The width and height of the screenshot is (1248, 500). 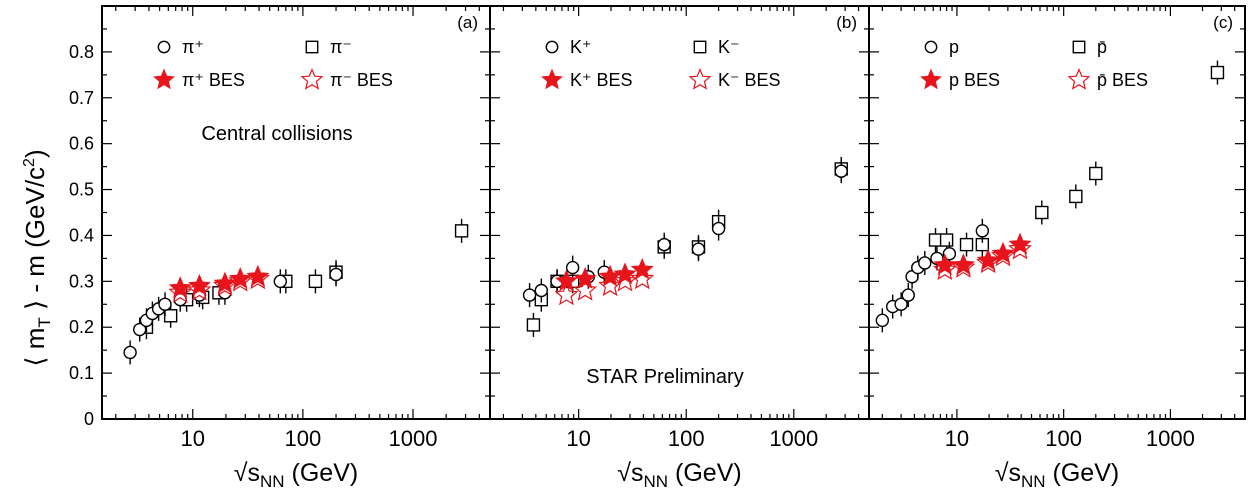 What do you see at coordinates (81, 144) in the screenshot?
I see `y-tick-label: 0.6` at bounding box center [81, 144].